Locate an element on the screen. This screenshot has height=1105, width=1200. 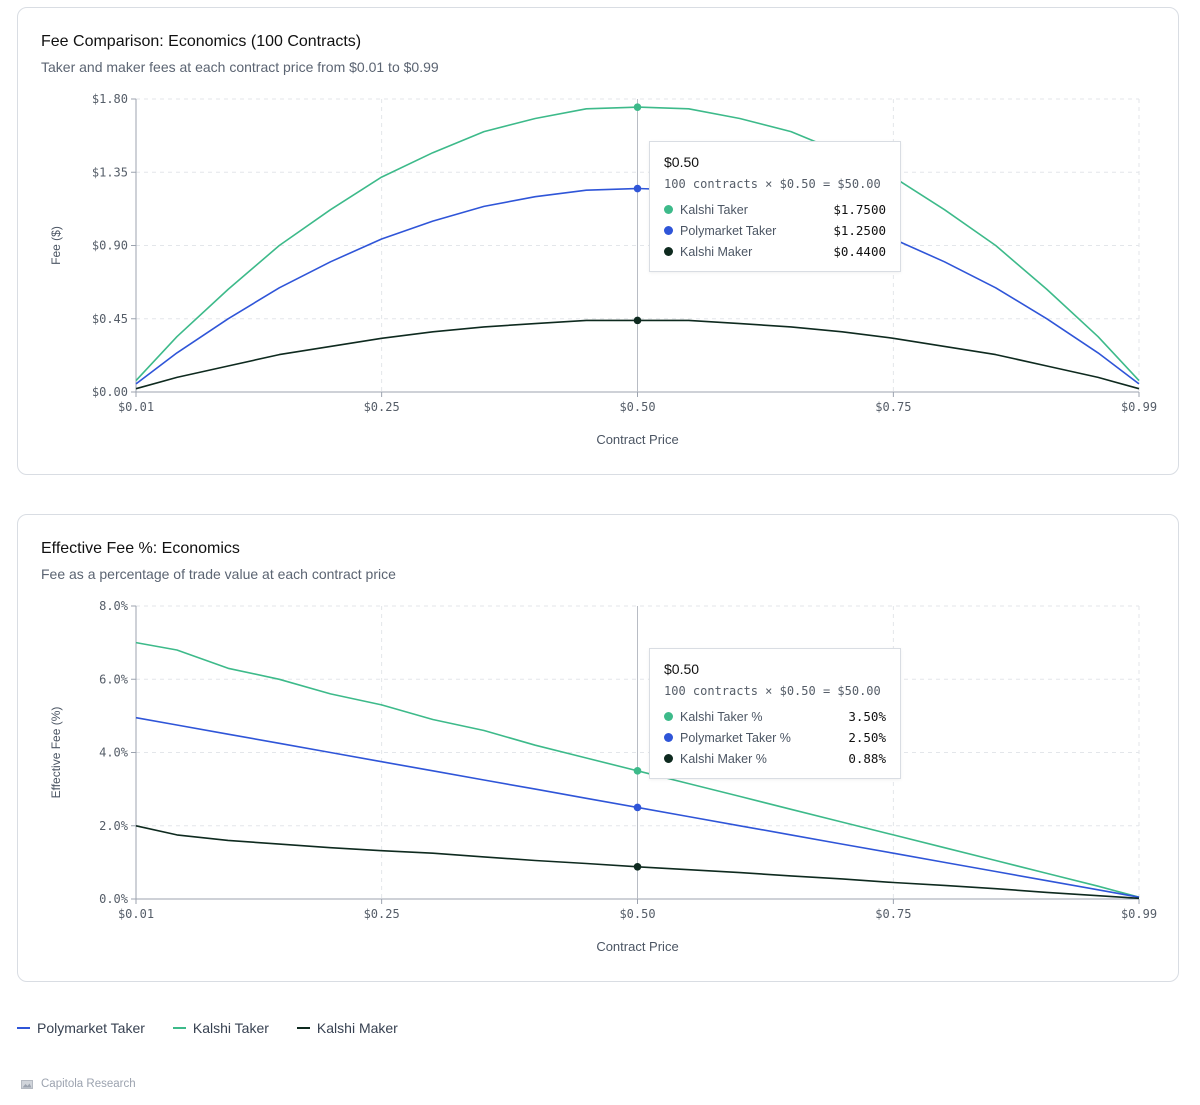
legend-label: Kalshi Maker is located at coordinates (357, 1028).